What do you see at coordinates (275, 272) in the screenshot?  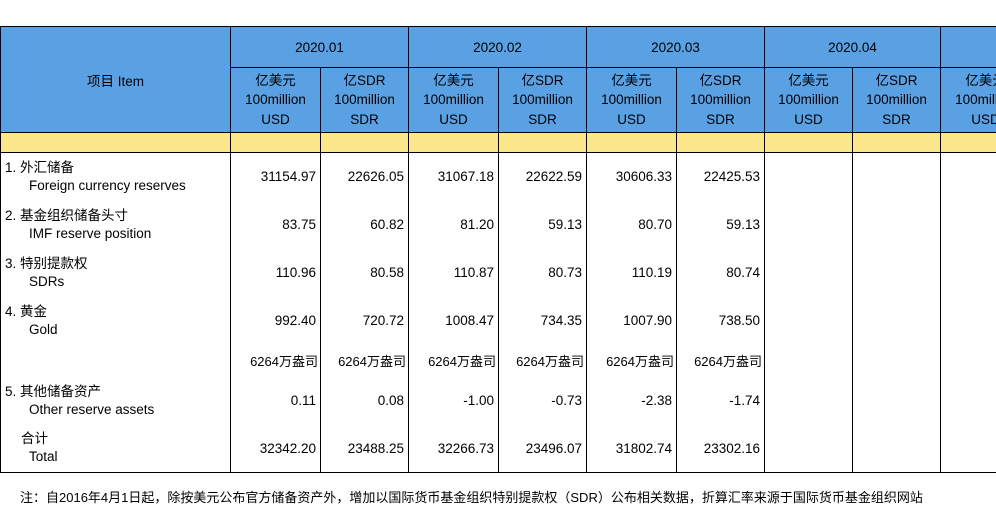 I see `value-cell: 110.96` at bounding box center [275, 272].